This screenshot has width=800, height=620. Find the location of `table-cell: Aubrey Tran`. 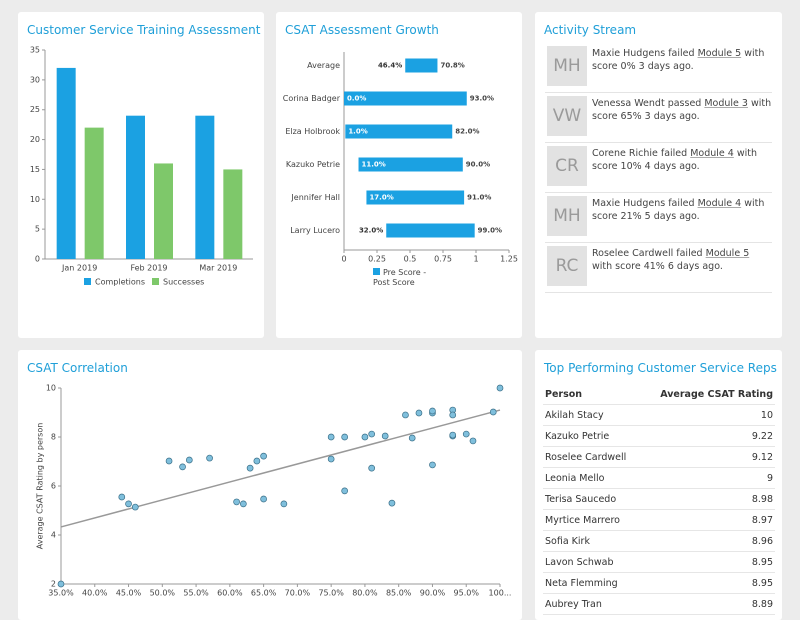

table-cell: Aubrey Tran is located at coordinates (592, 604).